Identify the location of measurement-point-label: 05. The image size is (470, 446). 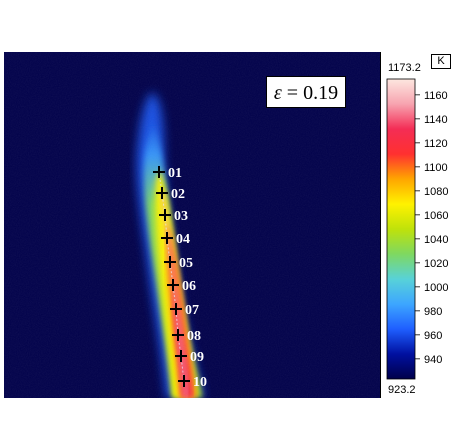
(186, 263).